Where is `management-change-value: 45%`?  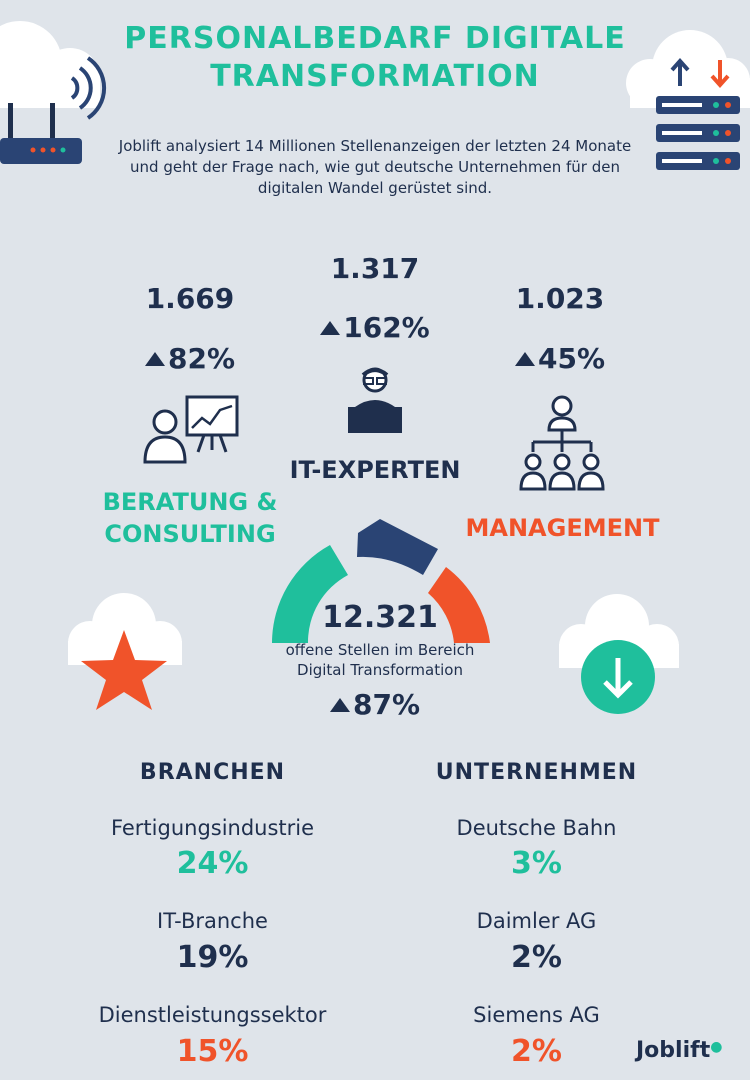 management-change-value: 45% is located at coordinates (571, 358).